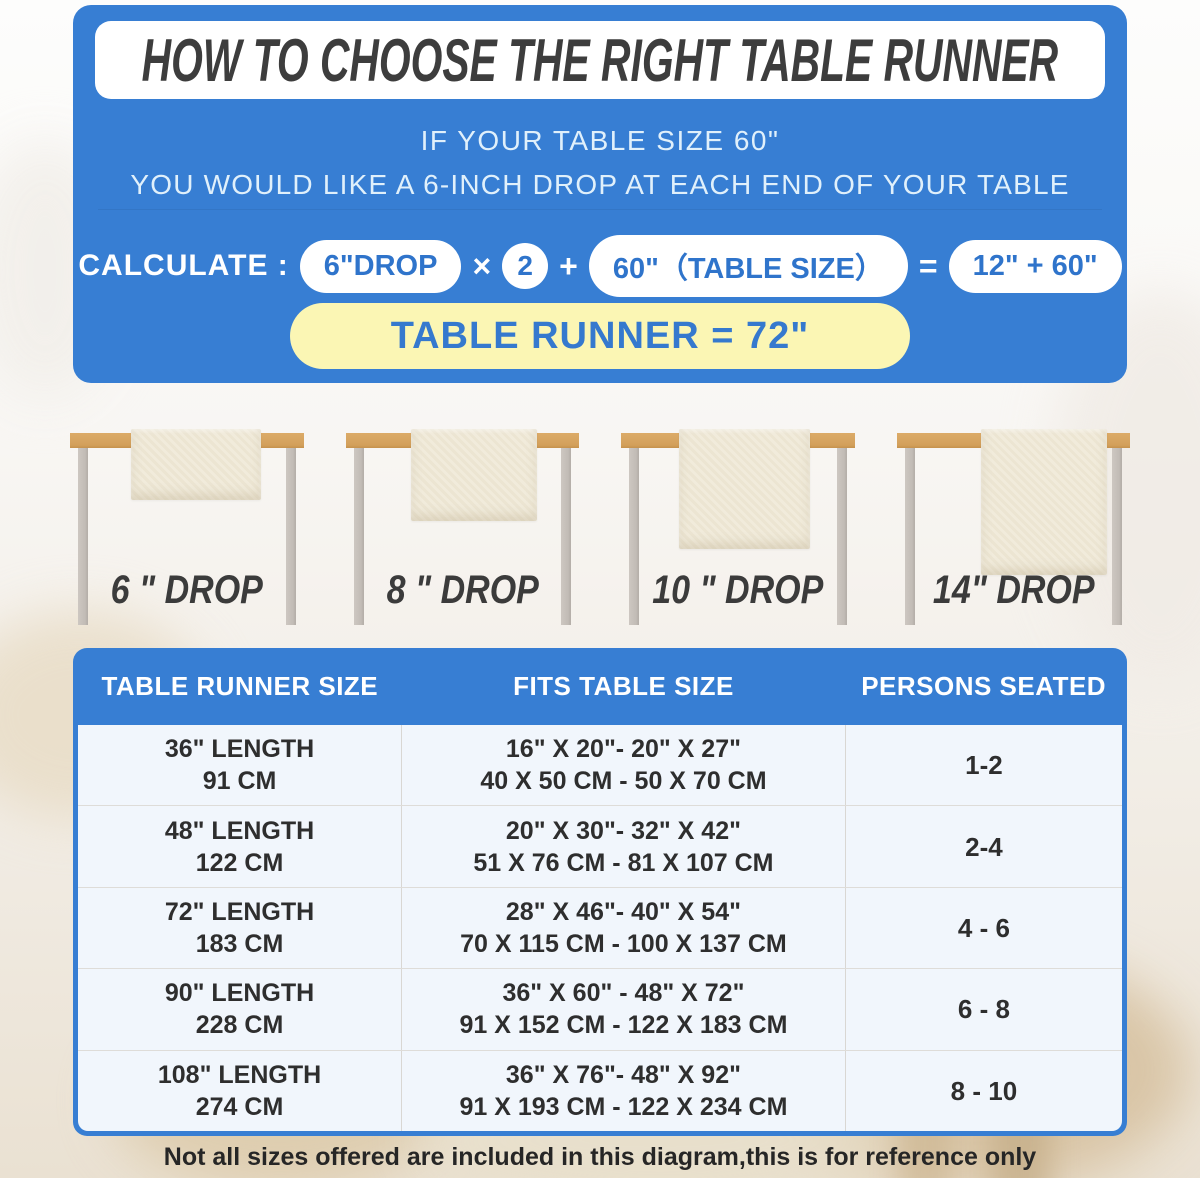 The image size is (1200, 1178). Describe the element at coordinates (187, 525) in the screenshot. I see `drop-figure-6in: 6 " DROP` at that location.